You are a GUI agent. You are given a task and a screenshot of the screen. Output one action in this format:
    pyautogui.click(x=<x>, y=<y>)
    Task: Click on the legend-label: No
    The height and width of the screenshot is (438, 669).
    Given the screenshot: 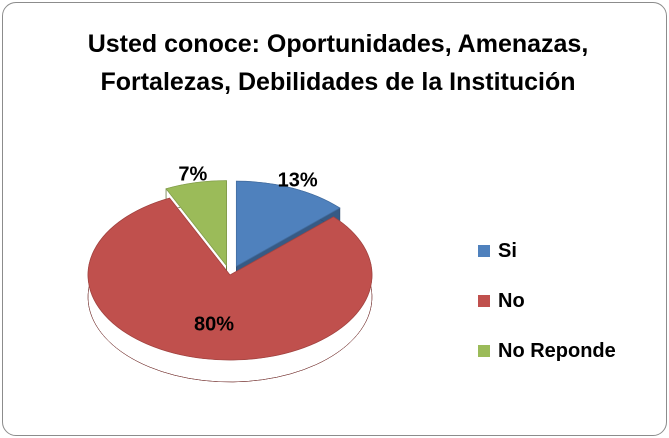 What is the action you would take?
    pyautogui.click(x=511, y=300)
    